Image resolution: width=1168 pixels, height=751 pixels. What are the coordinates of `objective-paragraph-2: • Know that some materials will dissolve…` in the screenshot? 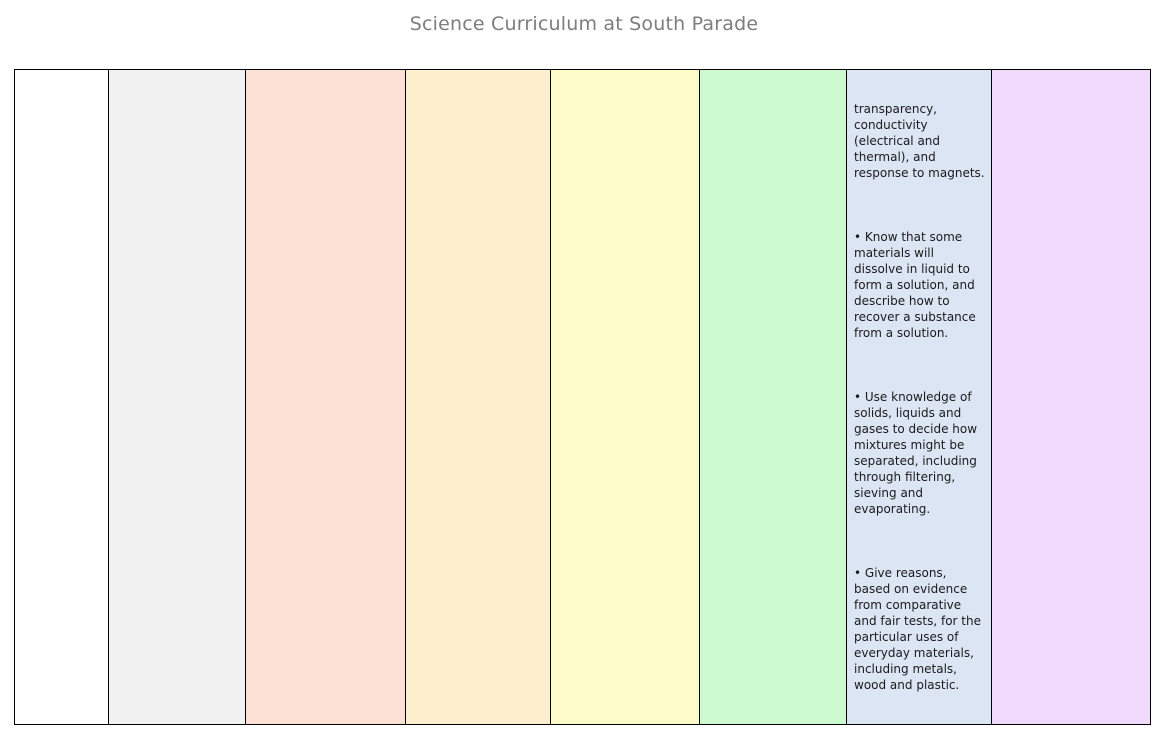 It's located at (917, 285).